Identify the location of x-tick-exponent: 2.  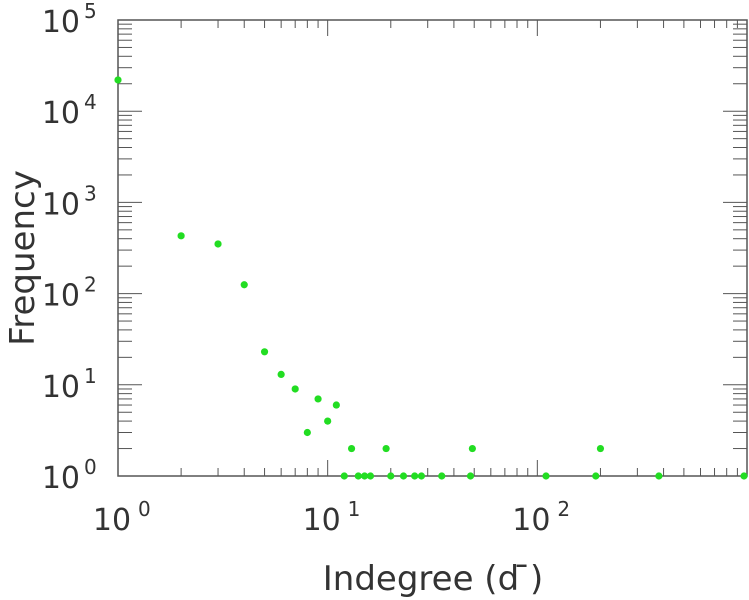
(563, 509).